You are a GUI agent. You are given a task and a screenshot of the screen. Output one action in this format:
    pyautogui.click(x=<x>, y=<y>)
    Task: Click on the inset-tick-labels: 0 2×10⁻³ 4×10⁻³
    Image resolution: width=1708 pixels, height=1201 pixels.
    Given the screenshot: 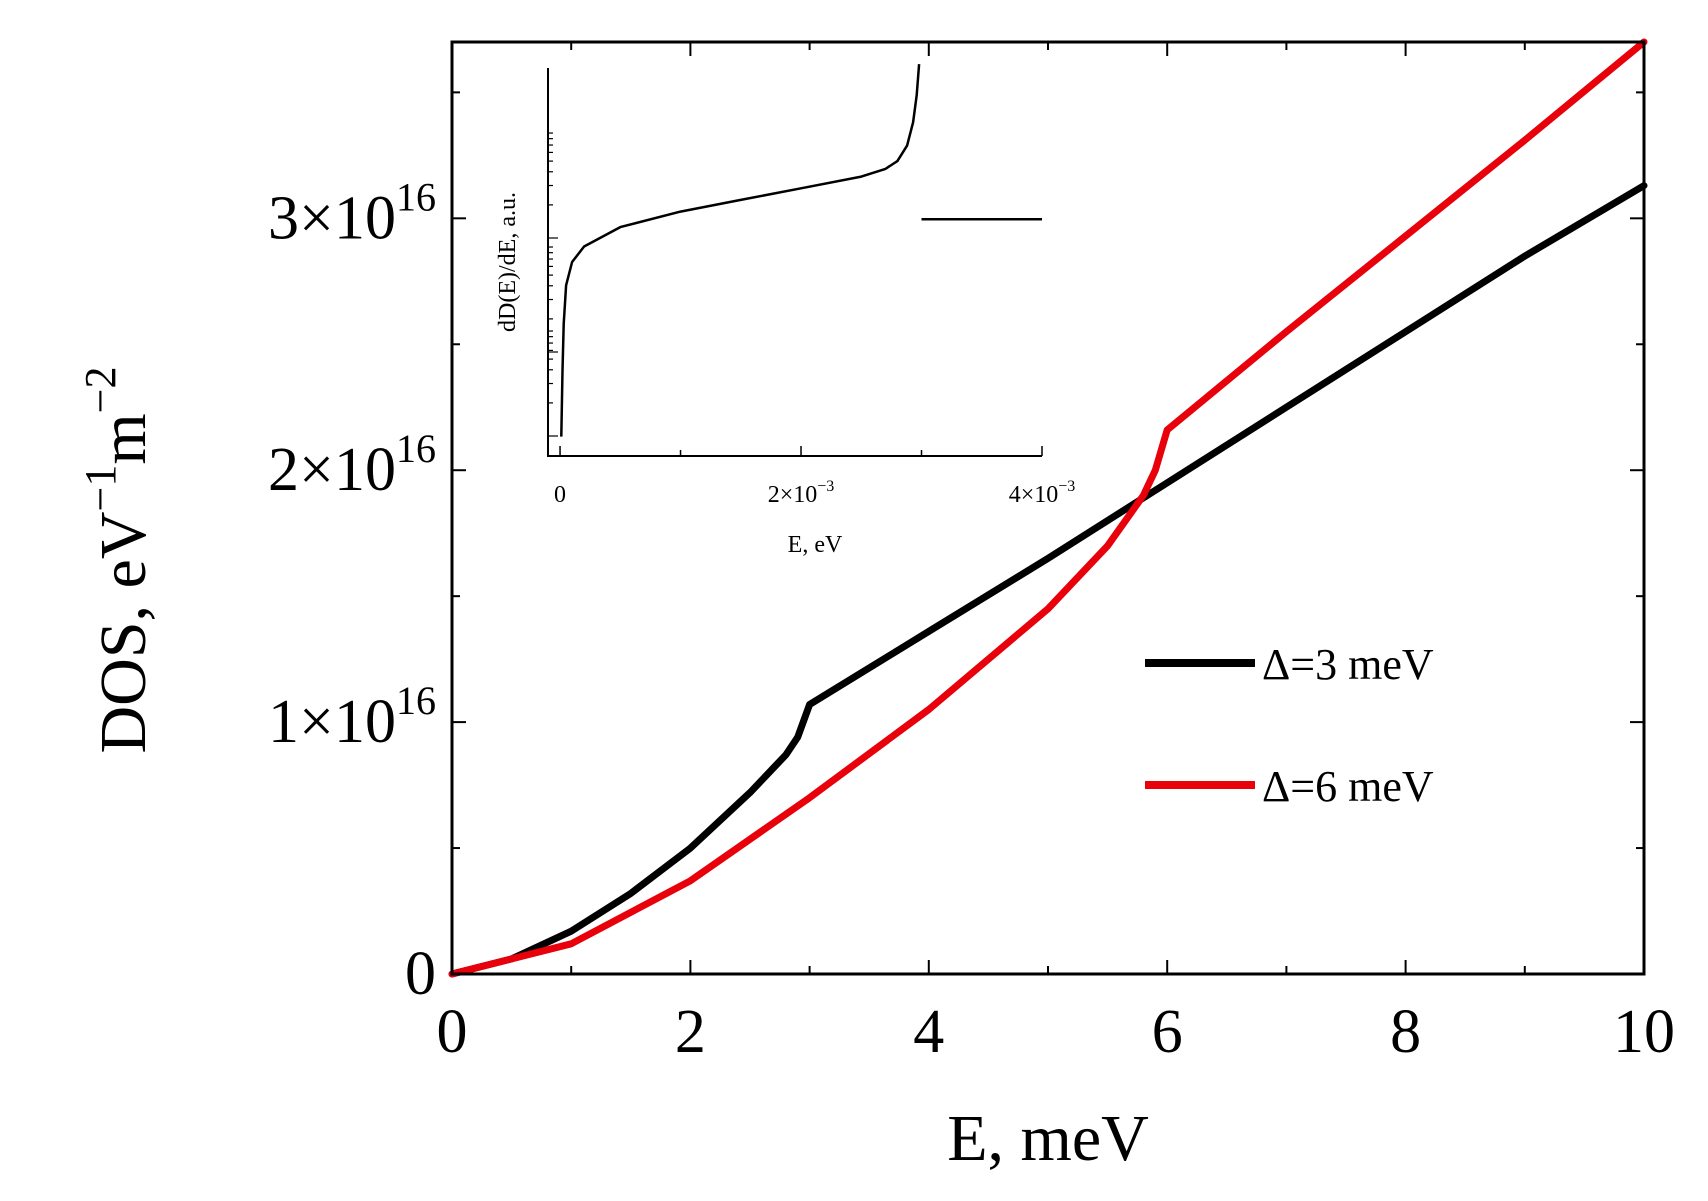 What is the action you would take?
    pyautogui.click(x=814, y=493)
    